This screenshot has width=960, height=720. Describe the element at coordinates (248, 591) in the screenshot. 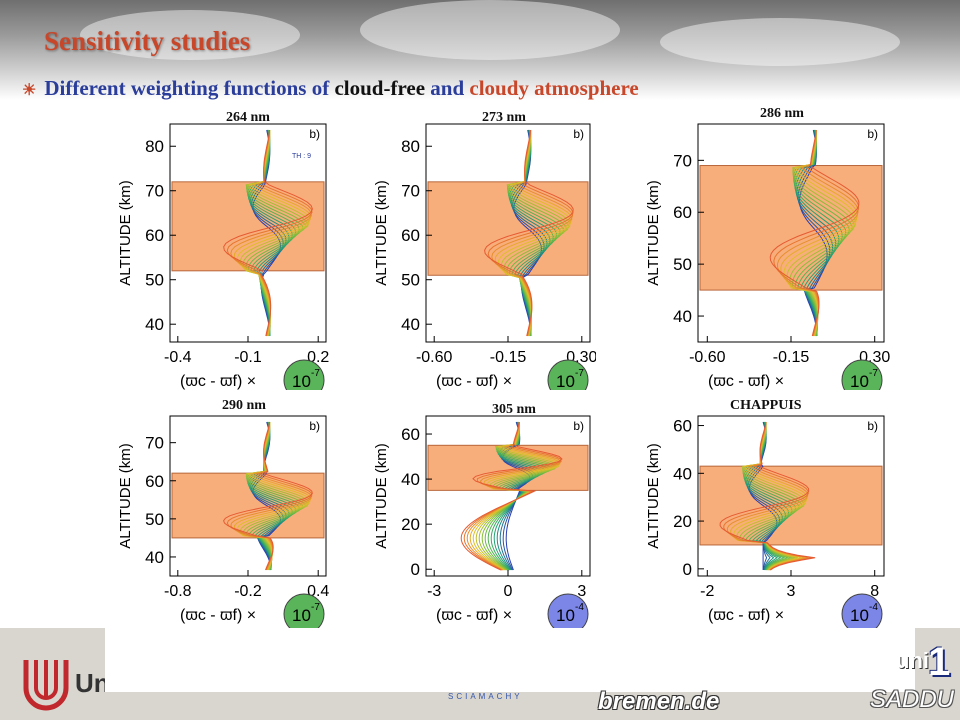

I see `x-tick-label: -0.2` at that location.